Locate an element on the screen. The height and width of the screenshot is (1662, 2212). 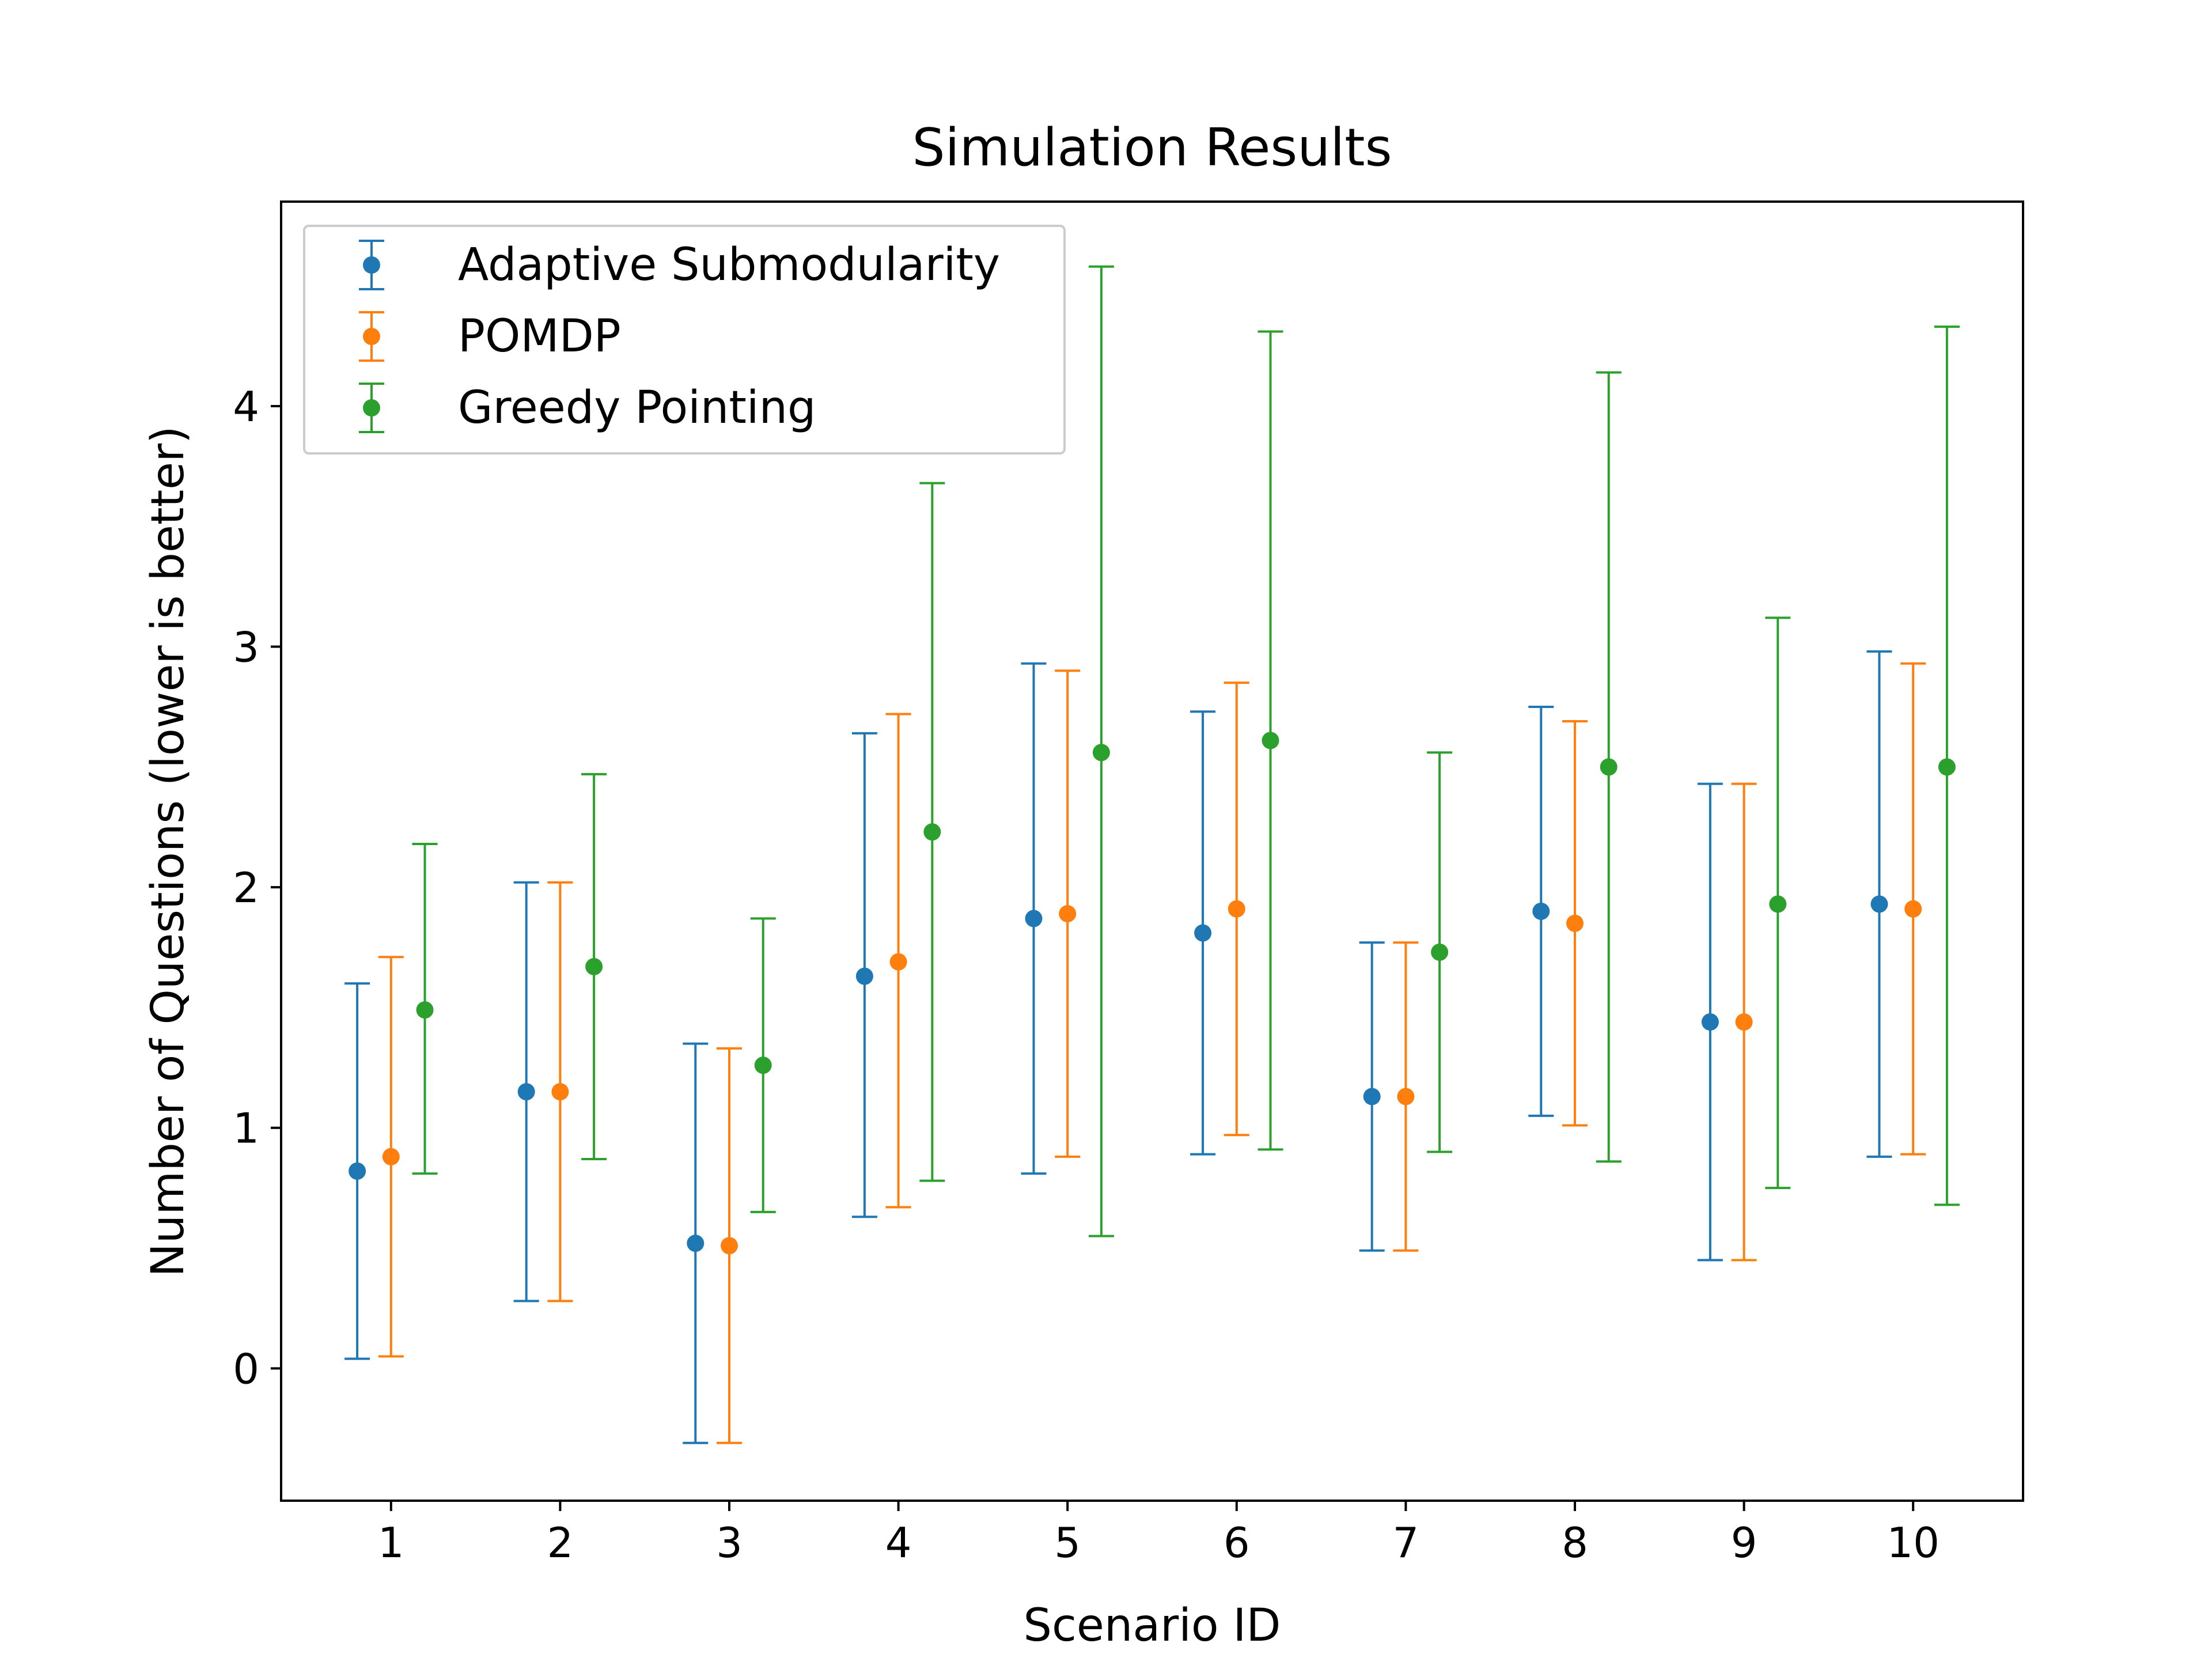
x-tick-label: 8 is located at coordinates (1575, 1543).